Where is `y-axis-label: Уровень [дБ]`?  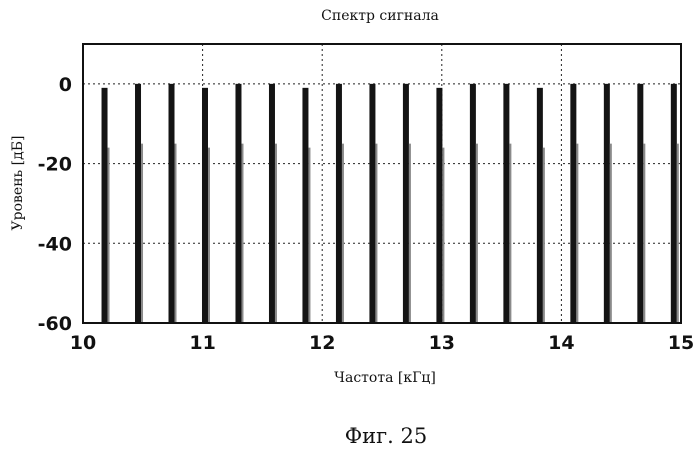 y-axis-label: Уровень [дБ] is located at coordinates (18, 183).